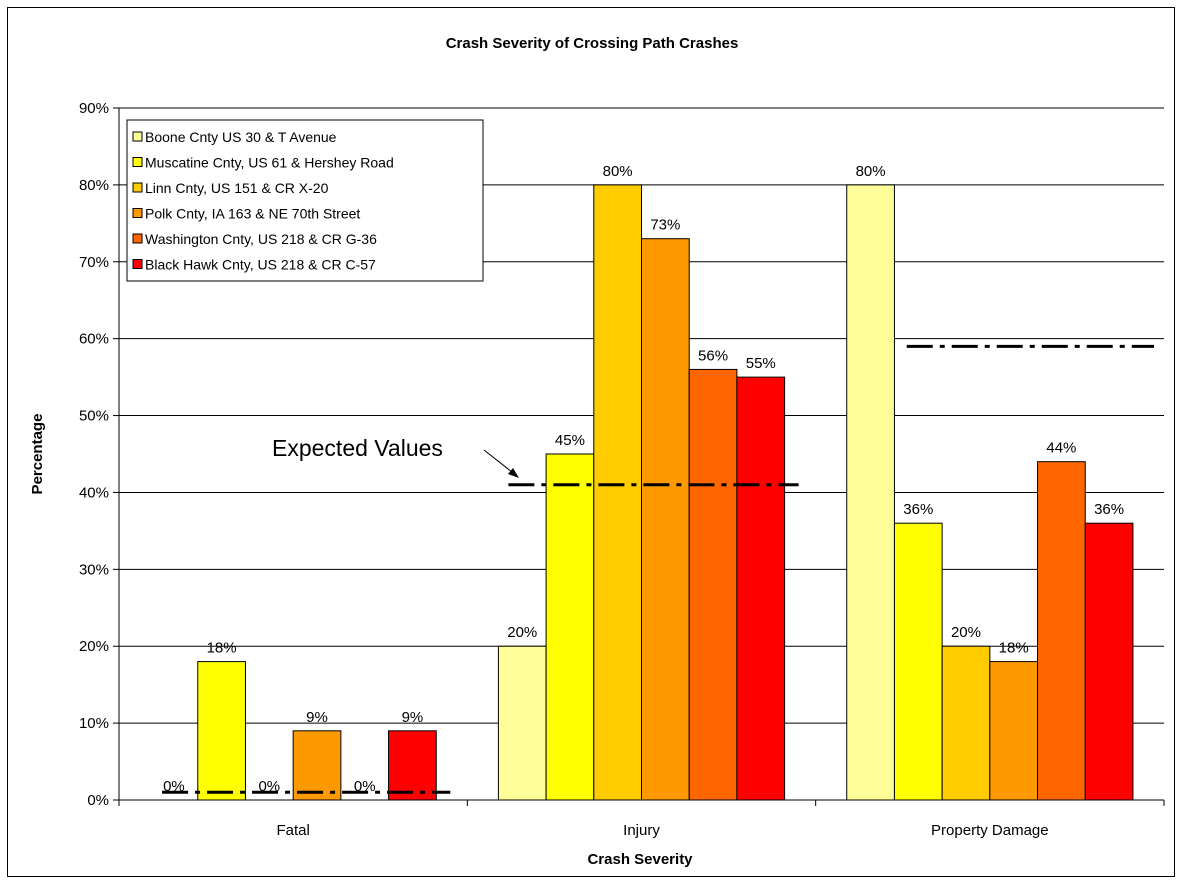 This screenshot has width=1184, height=886. I want to click on y-tick-label: 70%, so click(94, 262).